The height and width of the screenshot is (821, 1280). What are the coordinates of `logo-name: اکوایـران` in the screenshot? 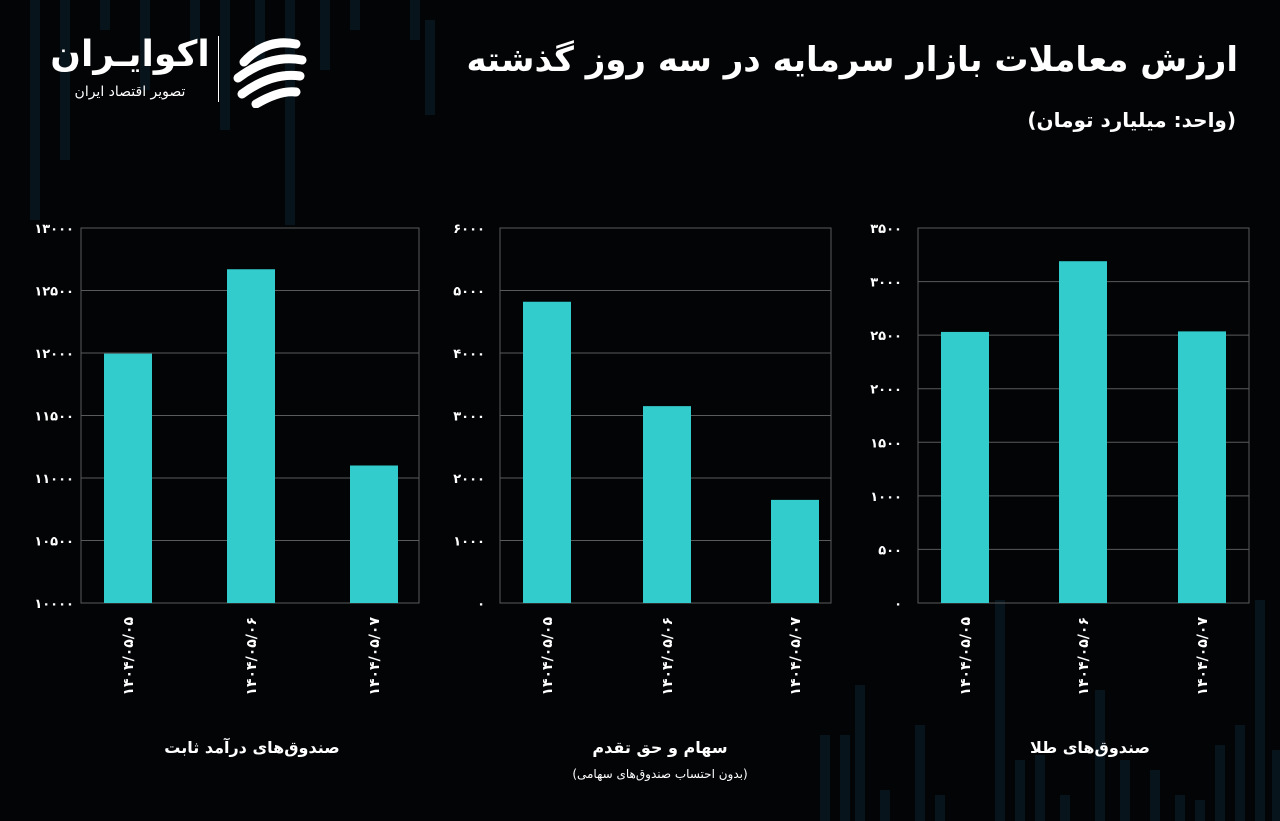 It's located at (130, 54).